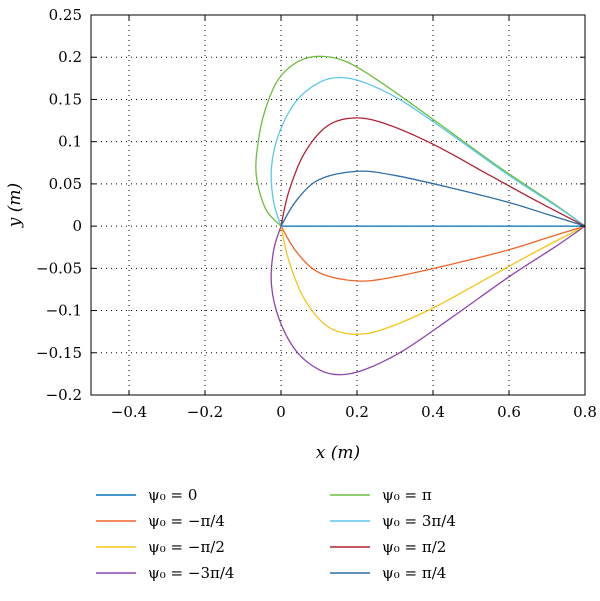  What do you see at coordinates (338, 453) in the screenshot?
I see `x-axis-label: x (m)` at bounding box center [338, 453].